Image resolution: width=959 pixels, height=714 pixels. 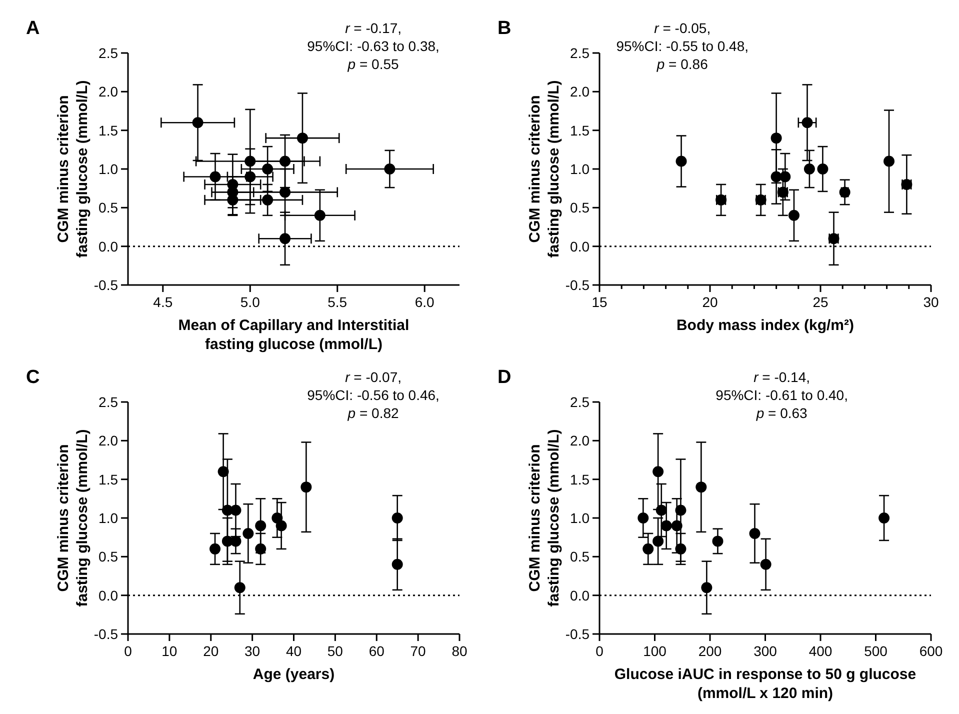 What do you see at coordinates (424, 302) in the screenshot?
I see `x-tick-label: 6.0` at bounding box center [424, 302].